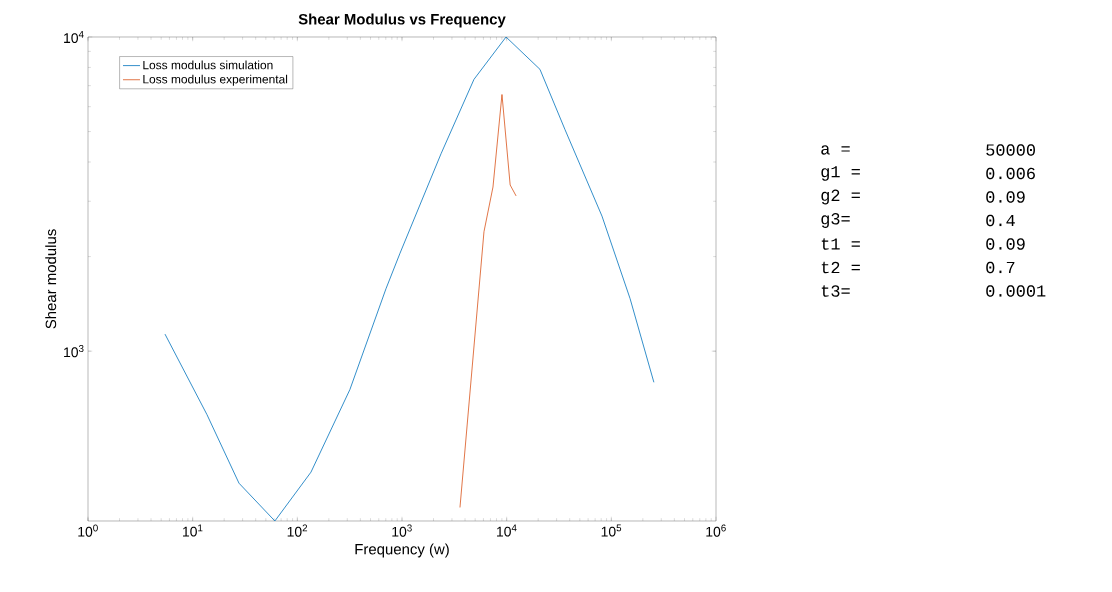 The height and width of the screenshot is (592, 1112). I want to click on text: 50000, so click(1010, 150).